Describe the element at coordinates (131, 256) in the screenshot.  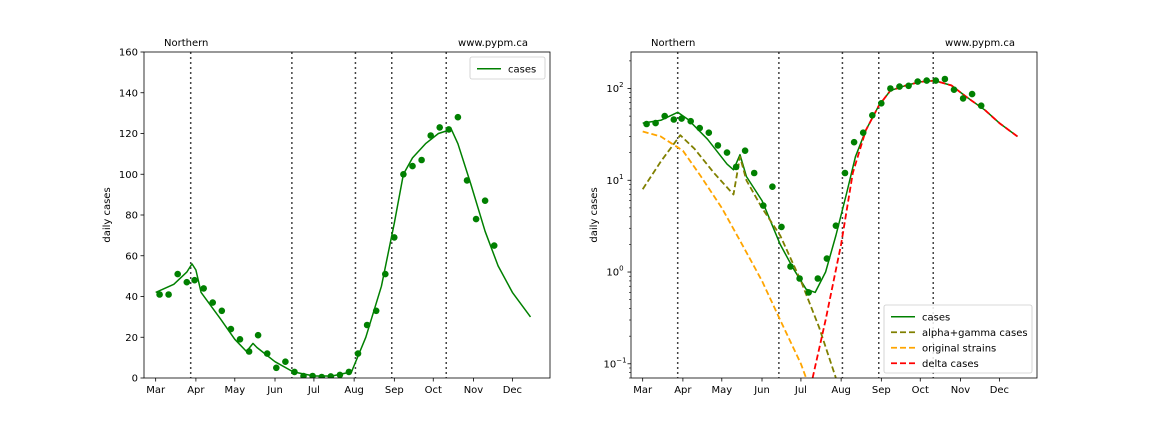
I see `y-tick-label: 60` at that location.